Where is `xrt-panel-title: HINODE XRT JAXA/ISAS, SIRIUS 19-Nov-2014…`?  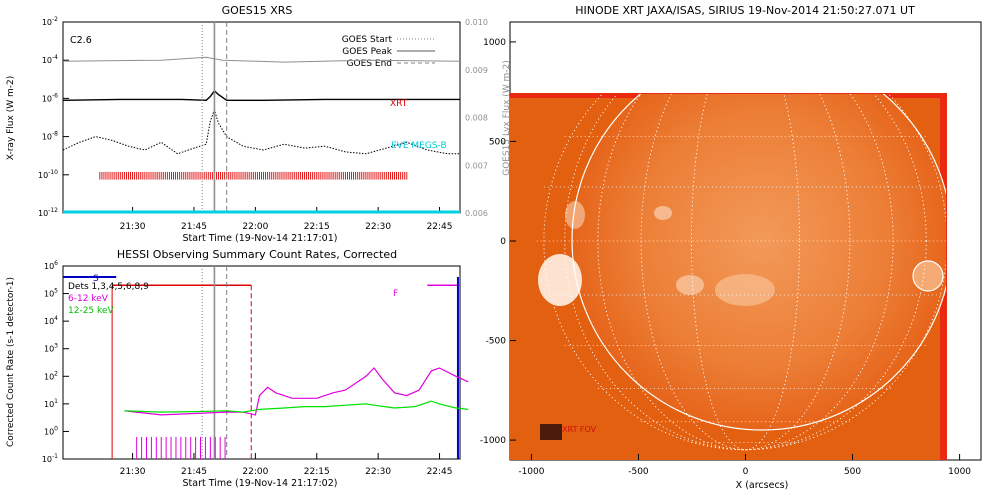
xrt-panel-title: HINODE XRT JAXA/ISAS, SIRIUS 19-Nov-2014… is located at coordinates (745, 10).